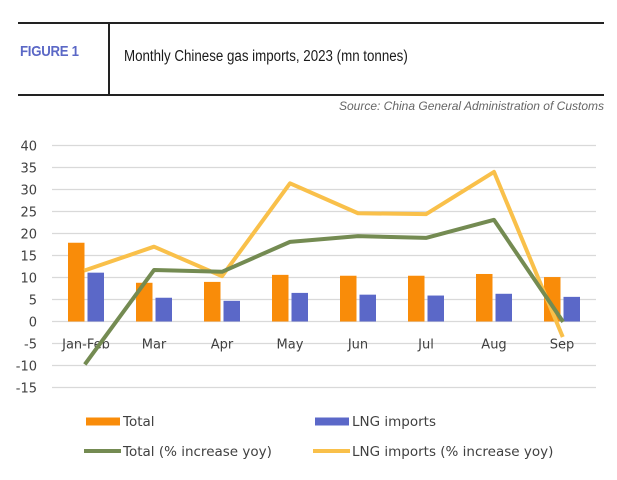  Describe the element at coordinates (154, 345) in the screenshot. I see `x-tick-label: Mar` at that location.